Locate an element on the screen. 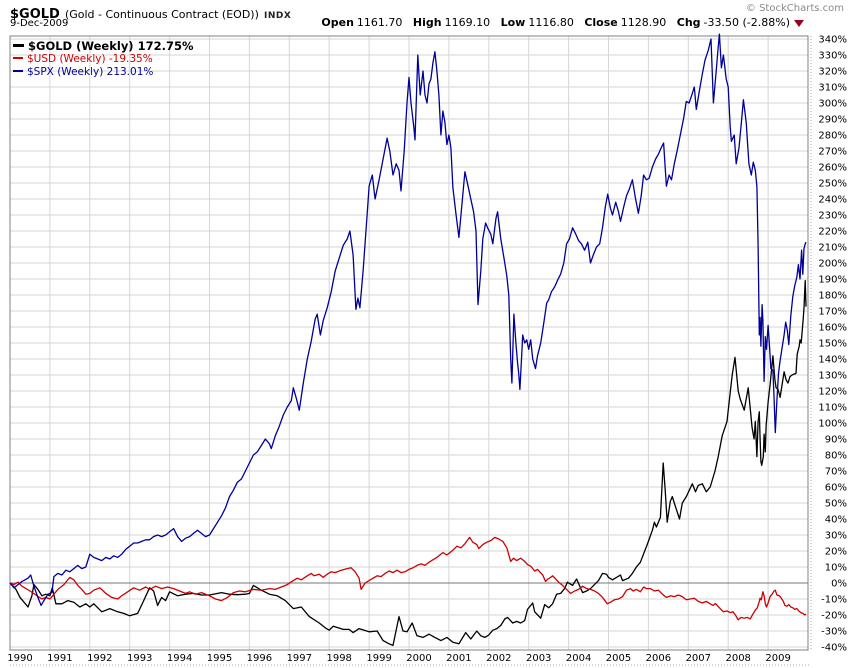 The height and width of the screenshot is (668, 850). chg-label: Chg is located at coordinates (688, 22).